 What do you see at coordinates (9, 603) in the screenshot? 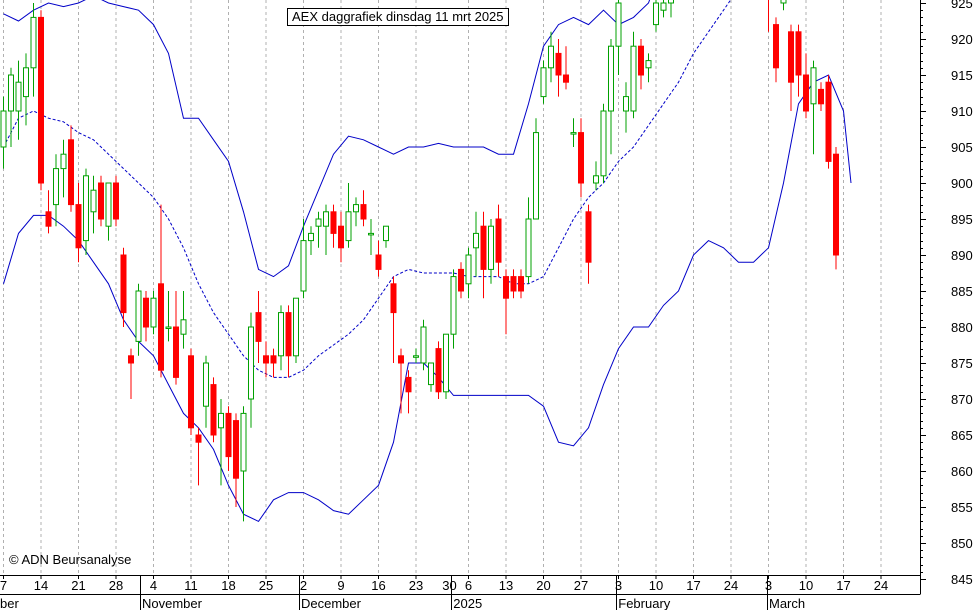
I see `x-month-label: ber` at bounding box center [9, 603].